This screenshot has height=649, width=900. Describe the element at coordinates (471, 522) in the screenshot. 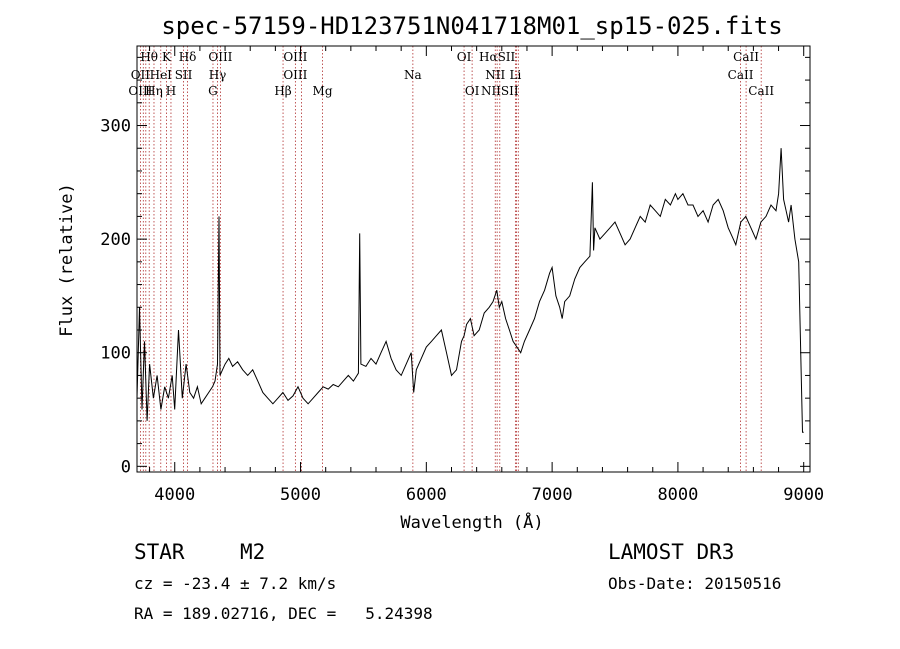

I see `x-axis-label: Wavelength (Å)` at that location.